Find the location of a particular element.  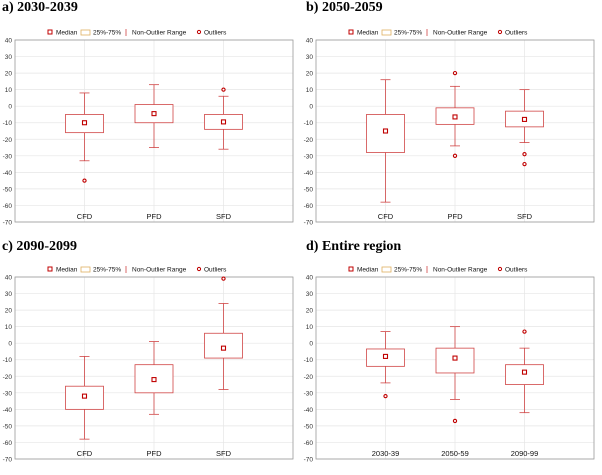

iqr-box is located at coordinates (455, 360).